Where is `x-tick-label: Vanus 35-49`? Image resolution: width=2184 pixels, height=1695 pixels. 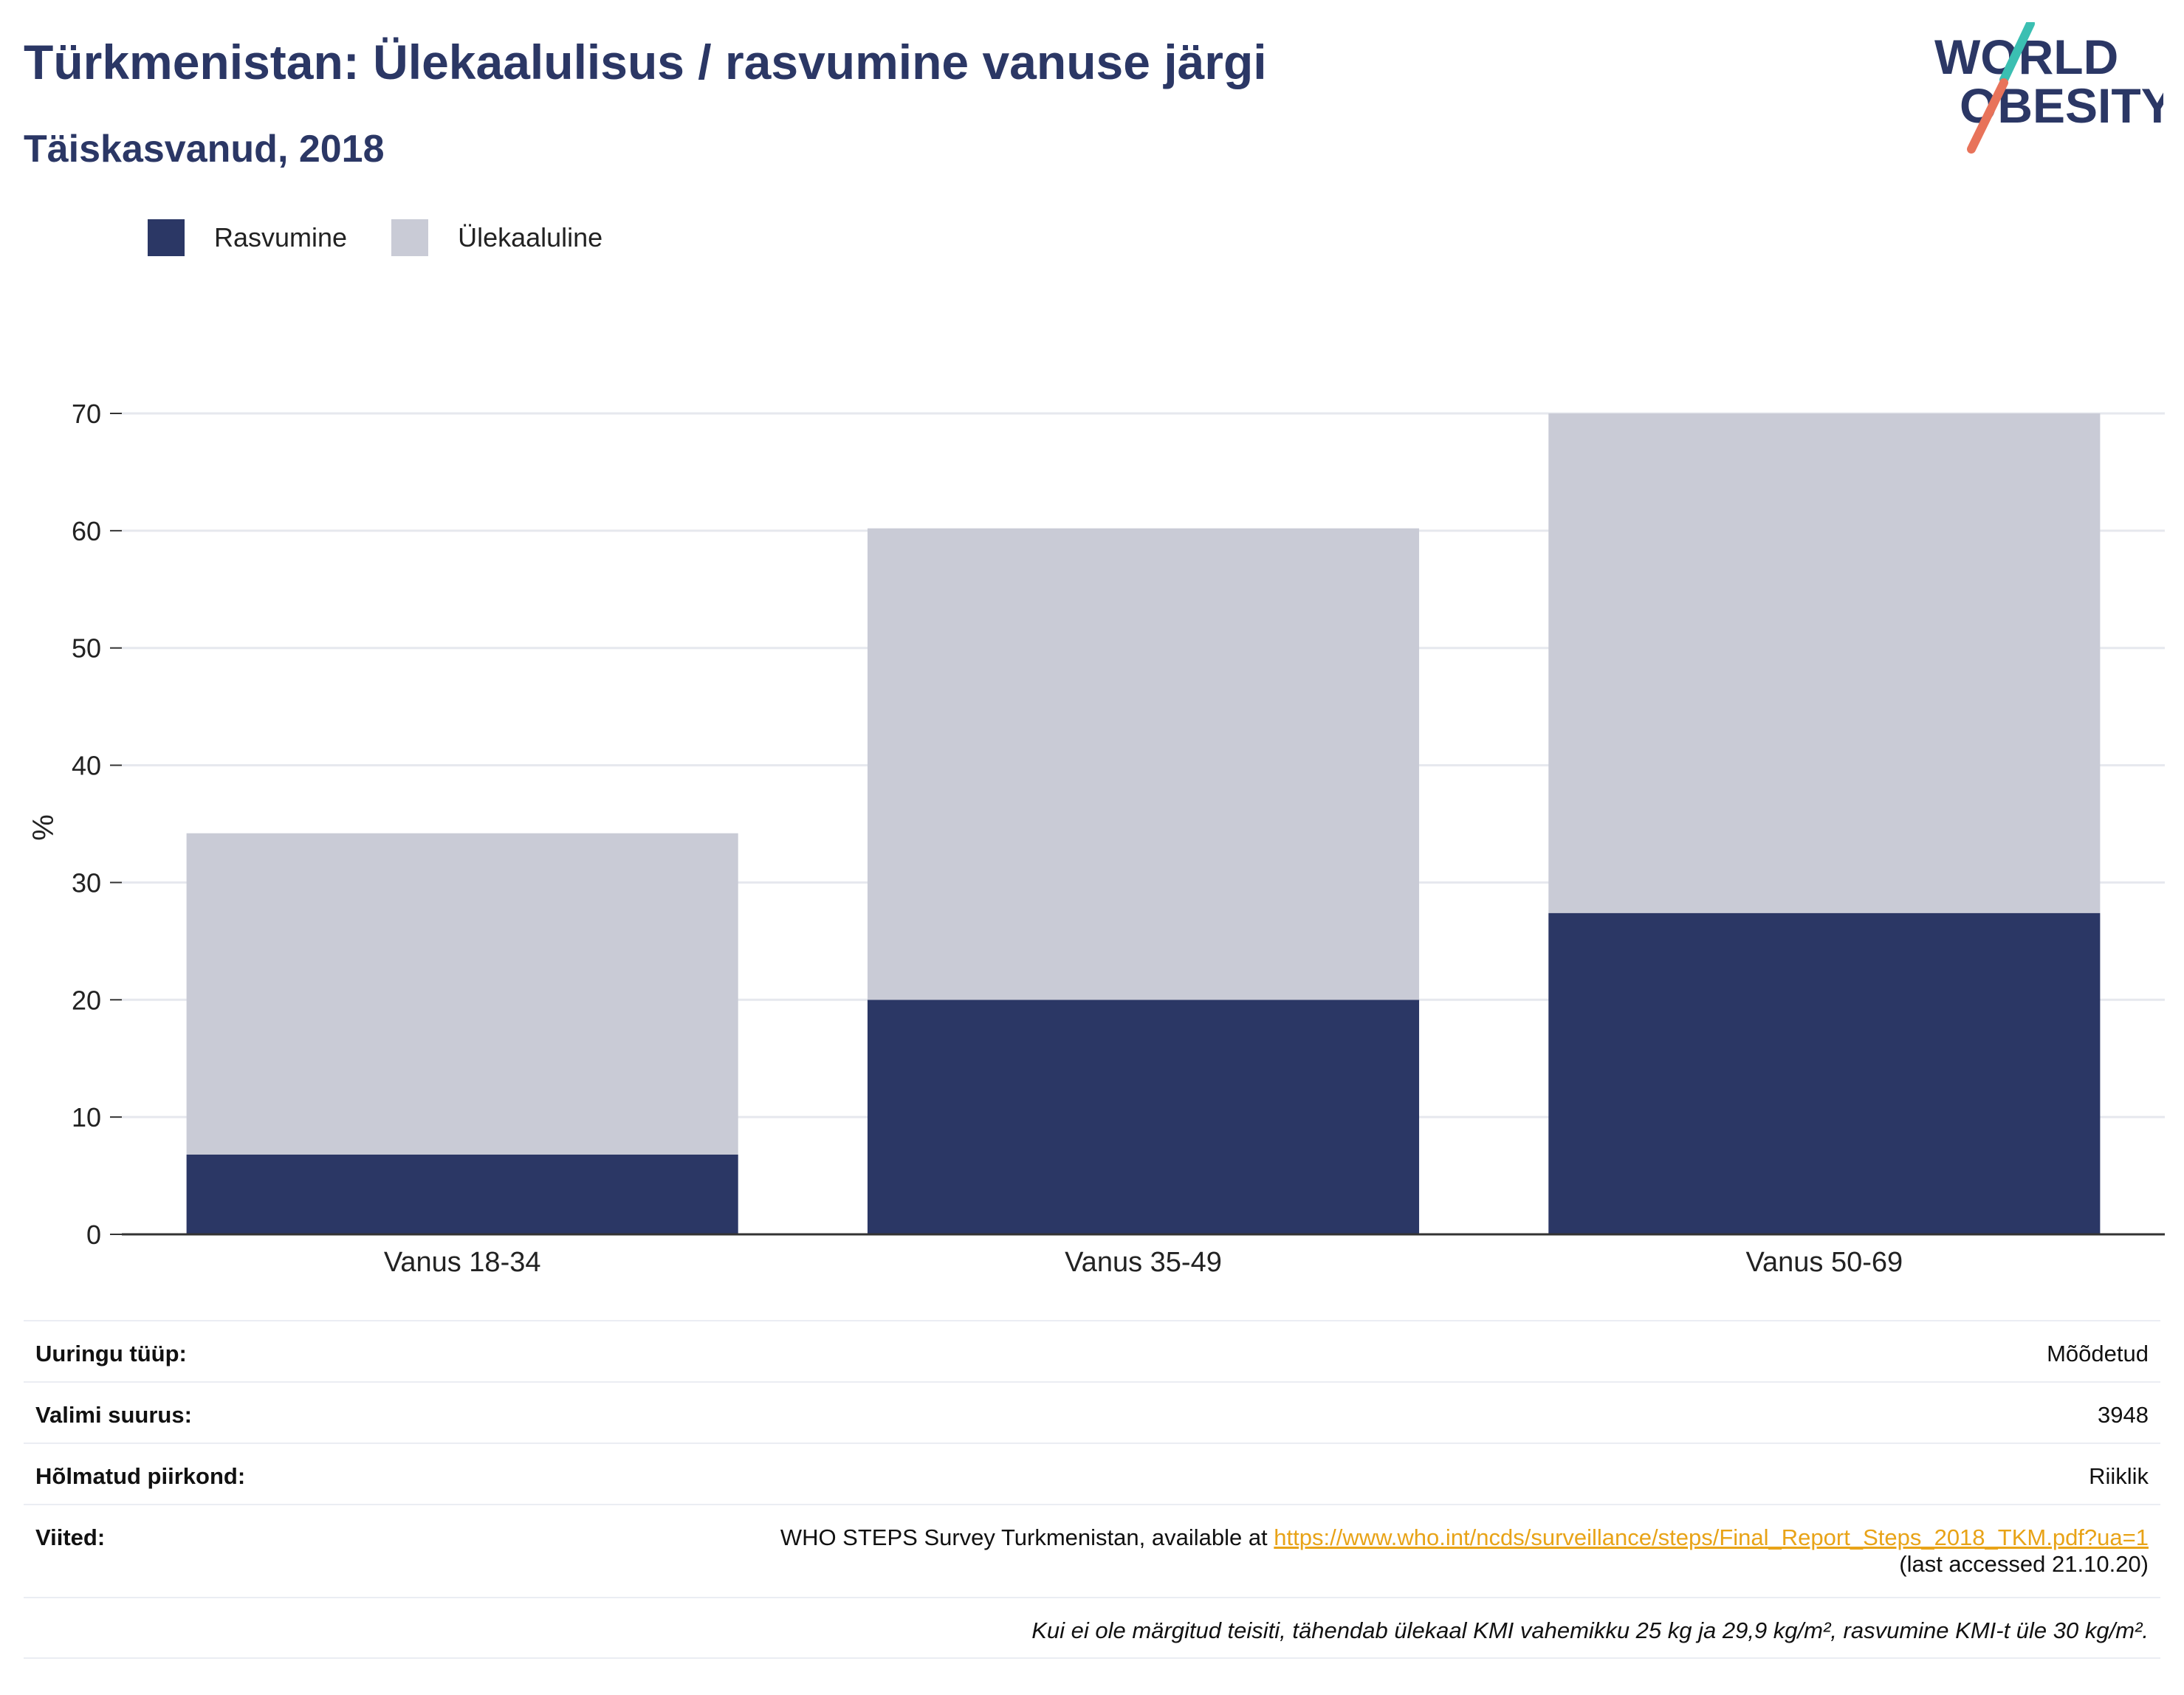 x-tick-label: Vanus 35-49 is located at coordinates (1143, 1262).